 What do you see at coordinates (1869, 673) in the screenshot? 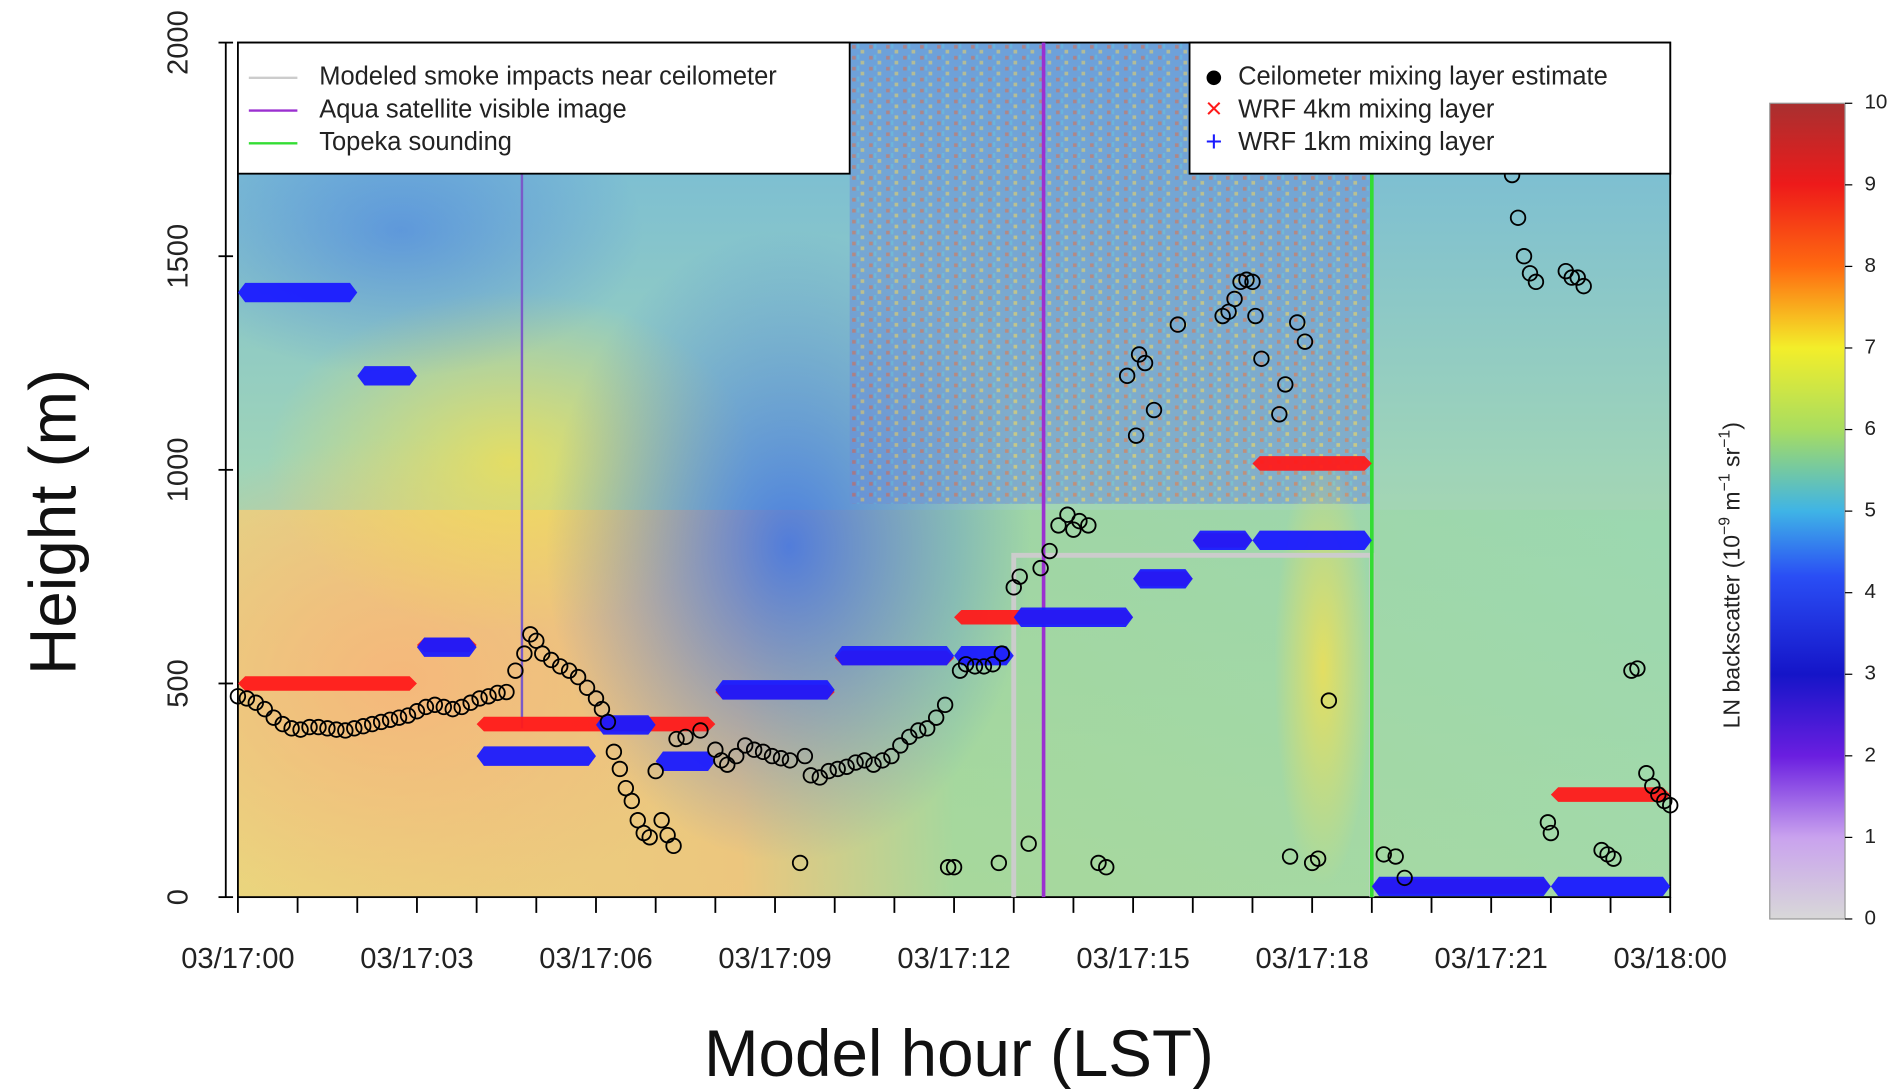
I see `colorbar-tick-label: 3` at bounding box center [1869, 673].